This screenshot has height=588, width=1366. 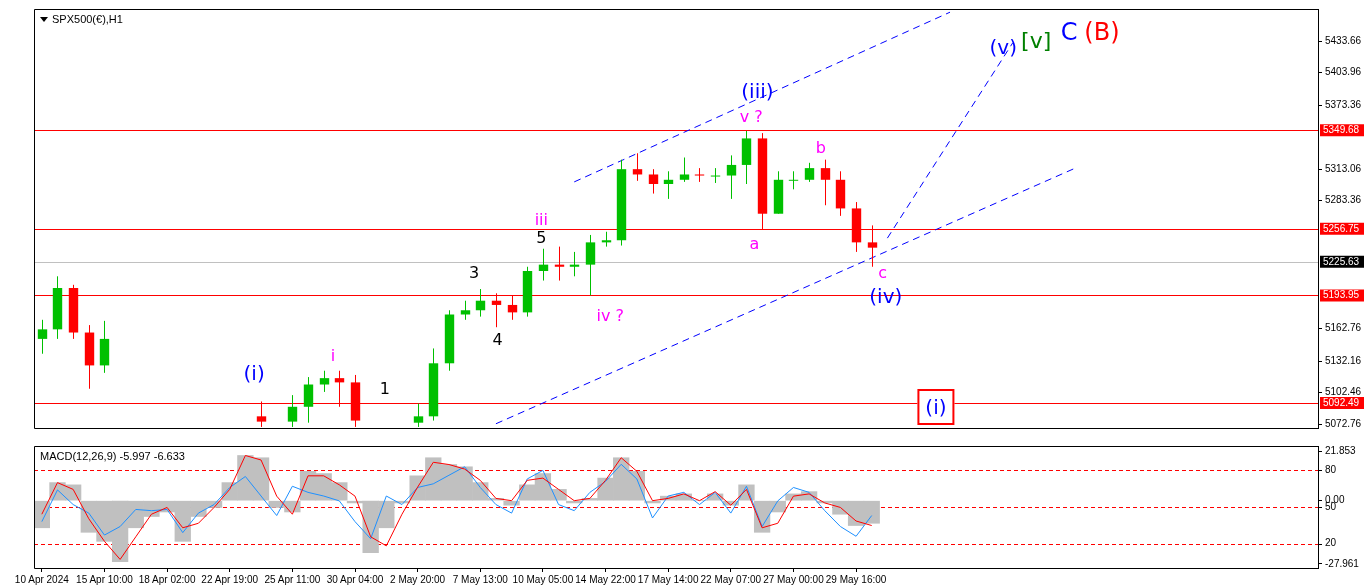 I want to click on ref-line-label: 5349.68, so click(x=1341, y=130).